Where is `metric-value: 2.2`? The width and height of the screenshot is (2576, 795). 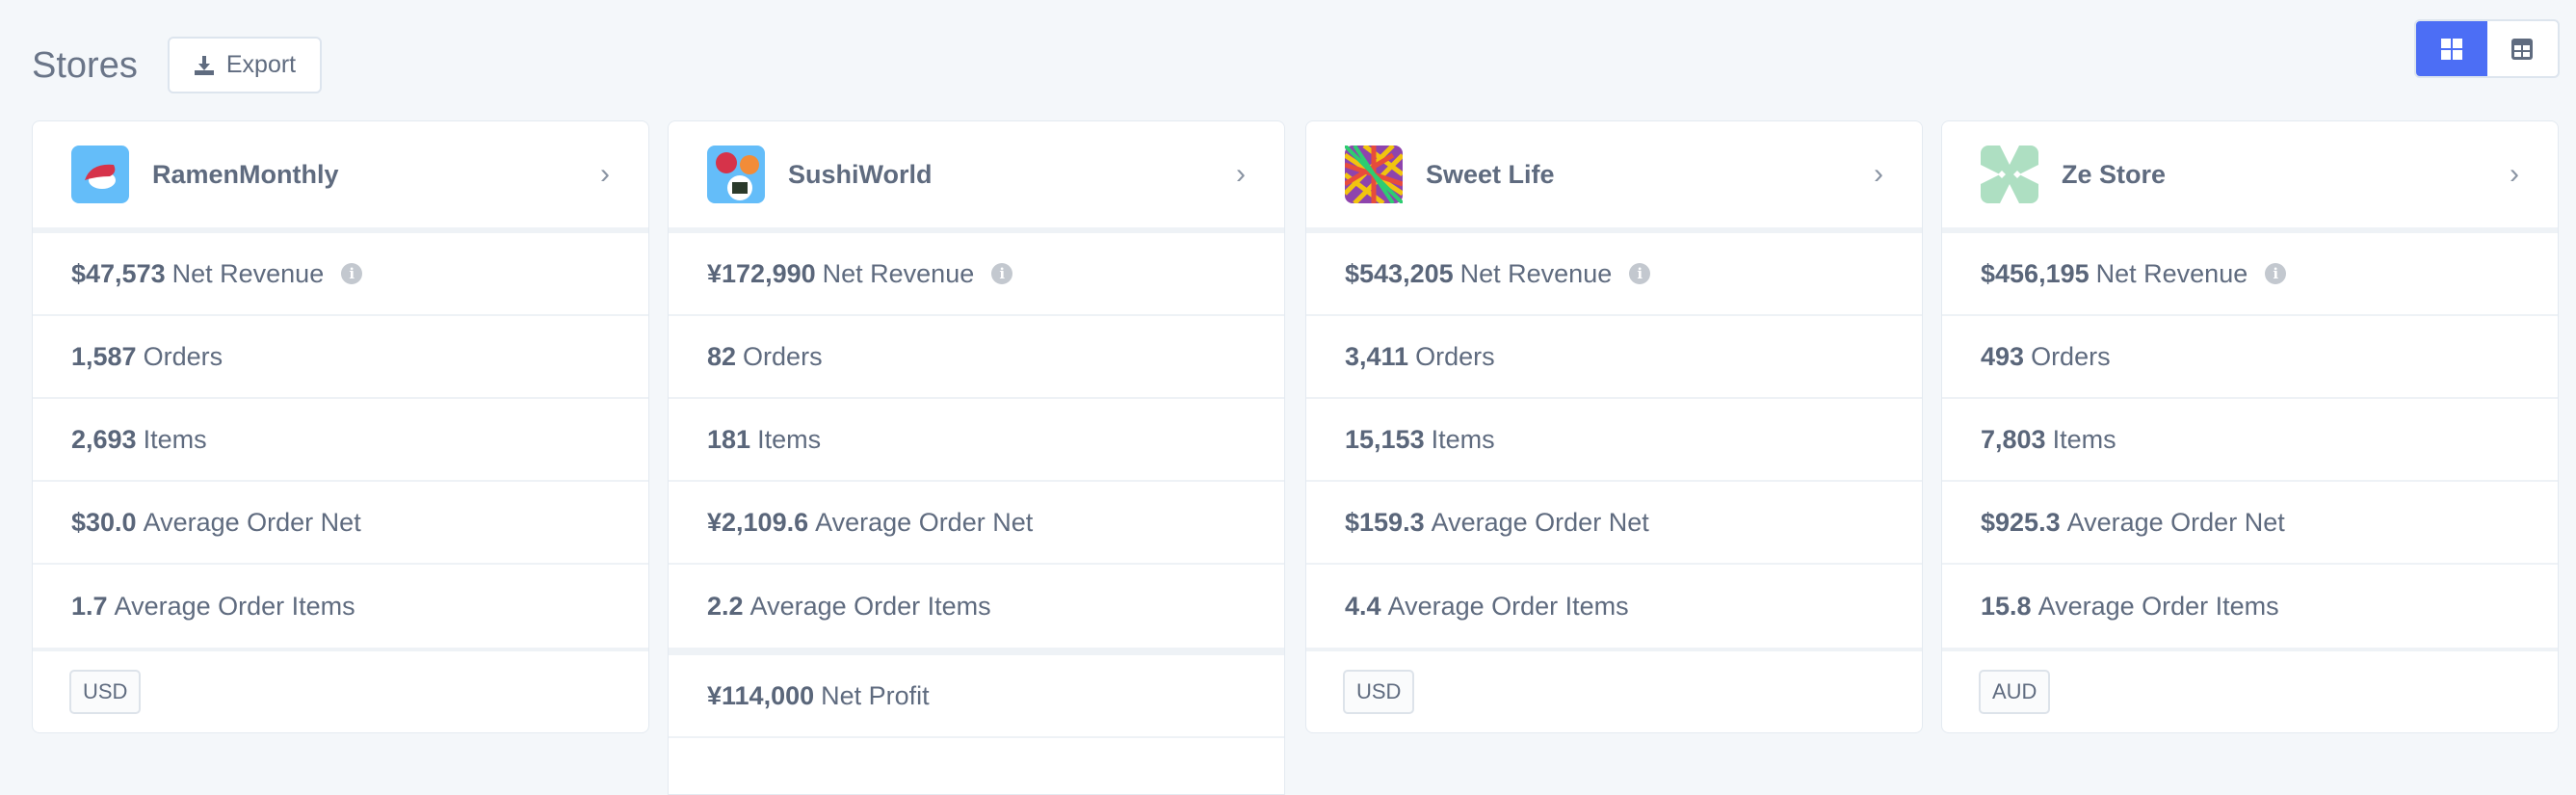 metric-value: 2.2 is located at coordinates (725, 606).